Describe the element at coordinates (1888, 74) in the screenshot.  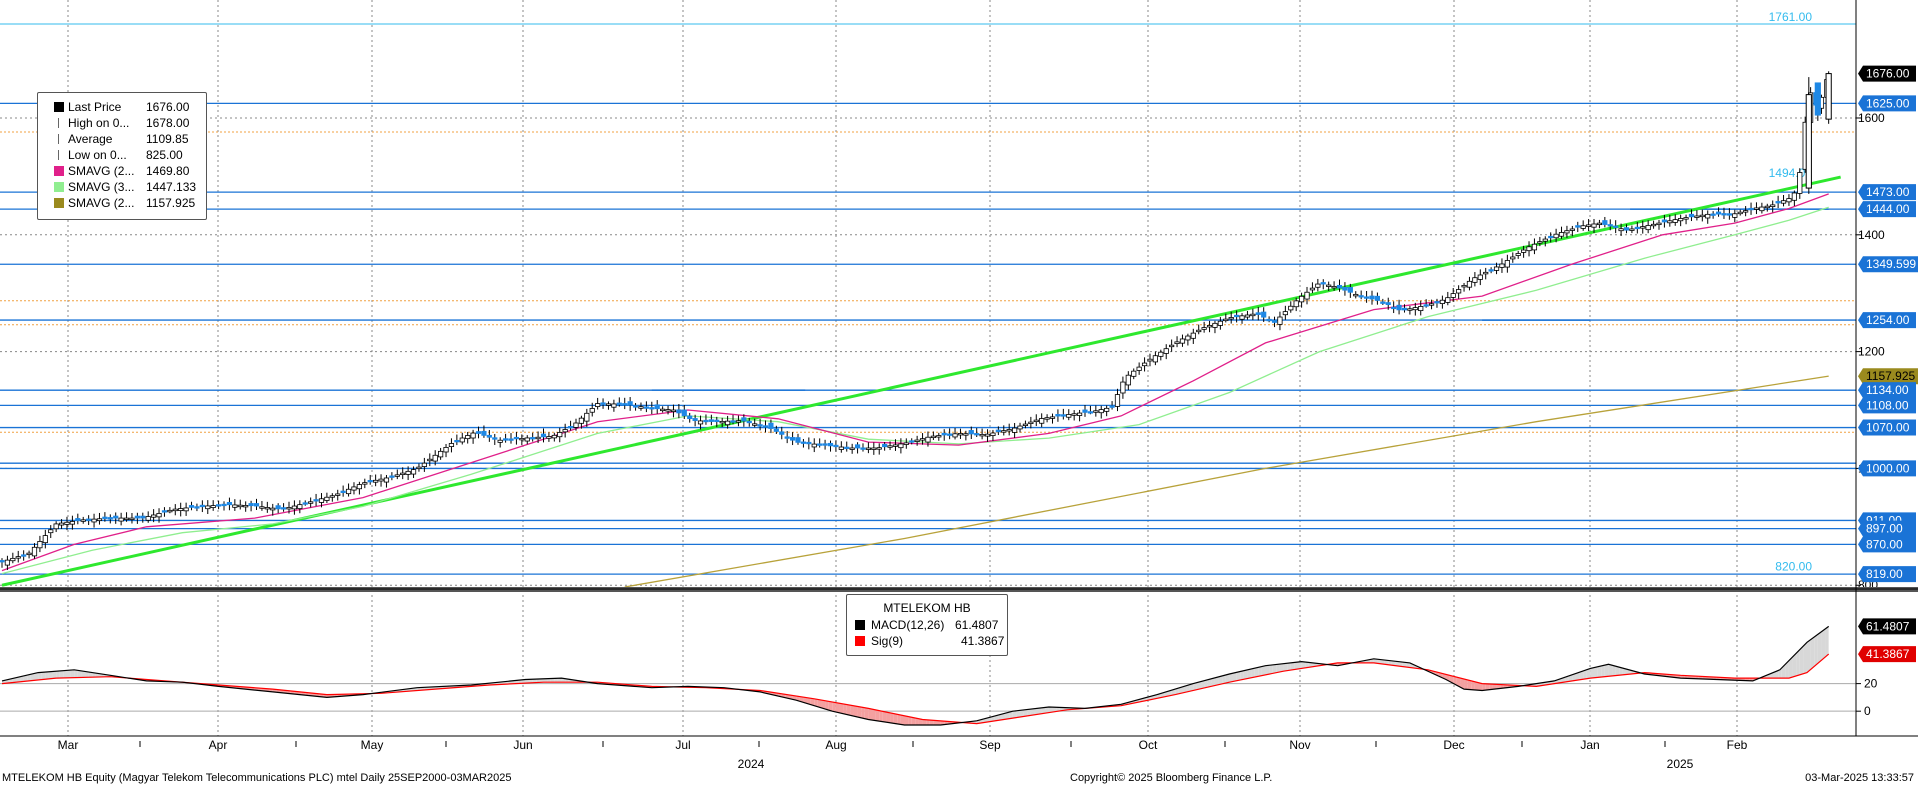
I see `price-axis-tag: 1676.00` at that location.